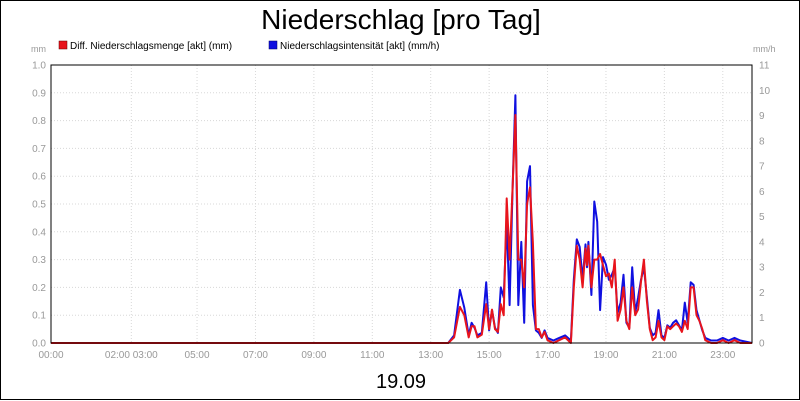 Image resolution: width=800 pixels, height=401 pixels. Describe the element at coordinates (762, 242) in the screenshot. I see `right-tick-label: 4` at that location.